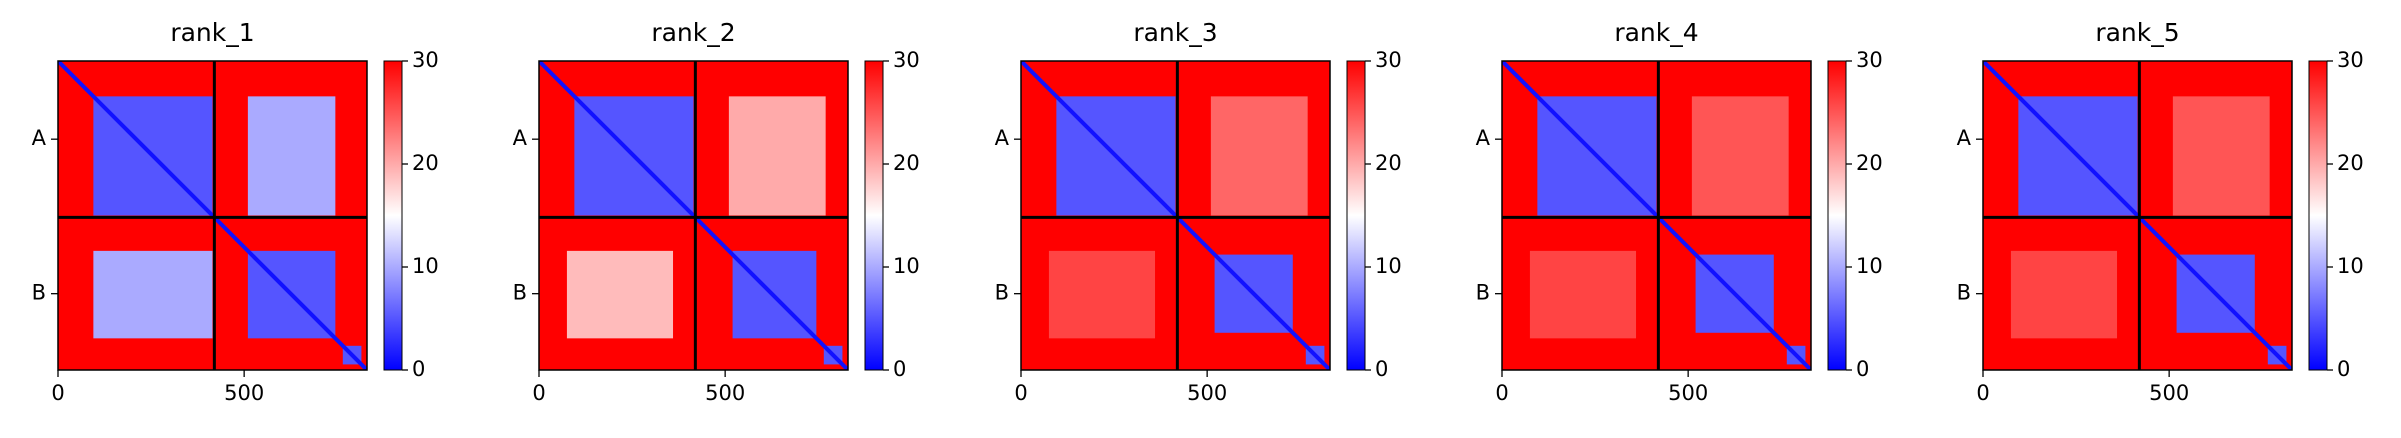 Image resolution: width=2401 pixels, height=438 pixels. I want to click on chart-title: rank_4, so click(1656, 32).